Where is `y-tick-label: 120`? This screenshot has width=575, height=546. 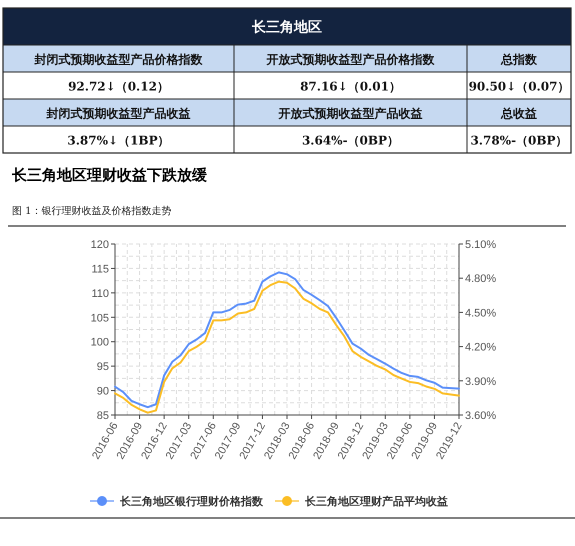 y-tick-label: 120 is located at coordinates (99, 245).